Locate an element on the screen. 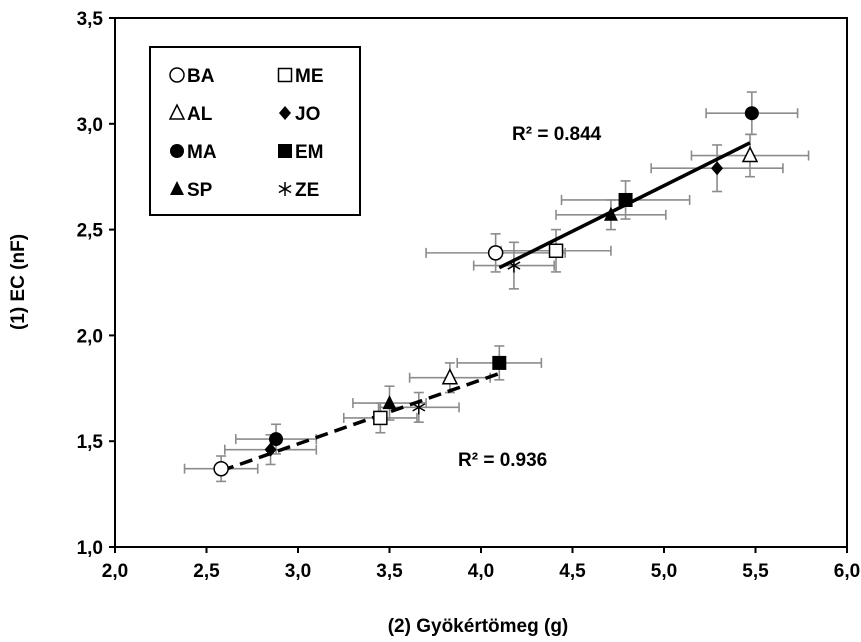 The image size is (861, 642). r2-annotation: R² = 0.936 is located at coordinates (502, 460).